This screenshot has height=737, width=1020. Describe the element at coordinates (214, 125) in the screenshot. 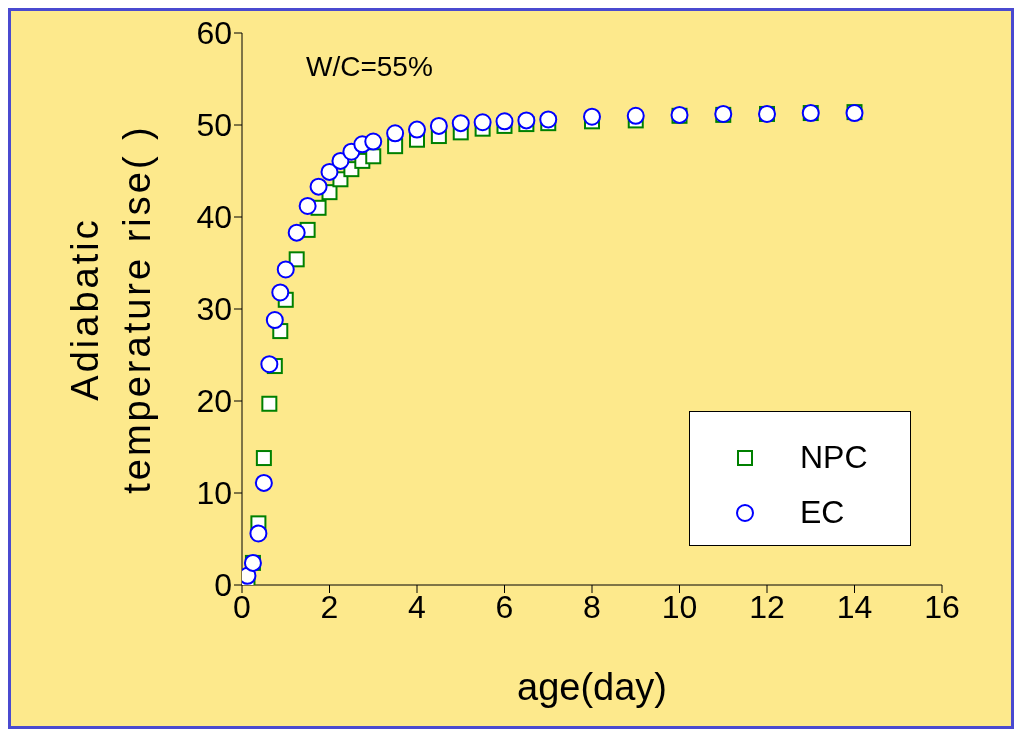

I see `y-tick-label: 50` at that location.